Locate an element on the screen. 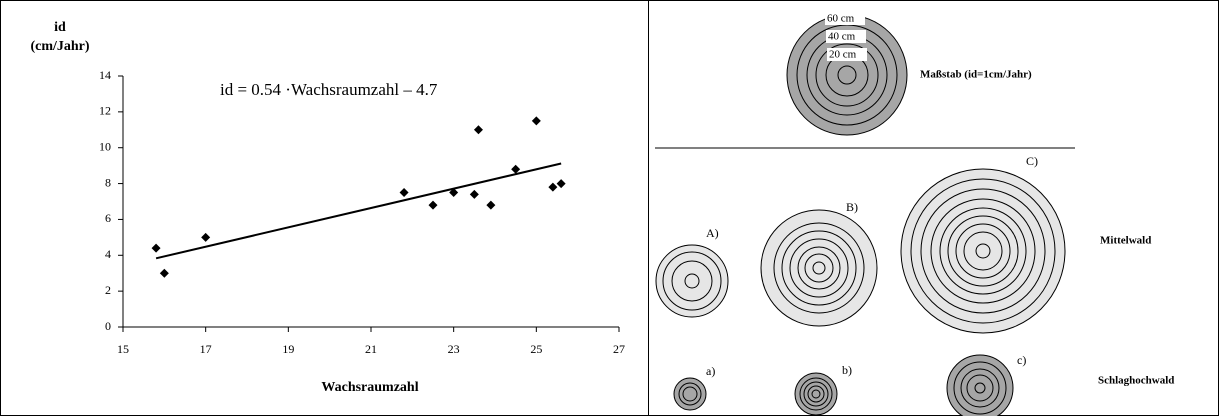  x-tick-label: 23 is located at coordinates (454, 349).